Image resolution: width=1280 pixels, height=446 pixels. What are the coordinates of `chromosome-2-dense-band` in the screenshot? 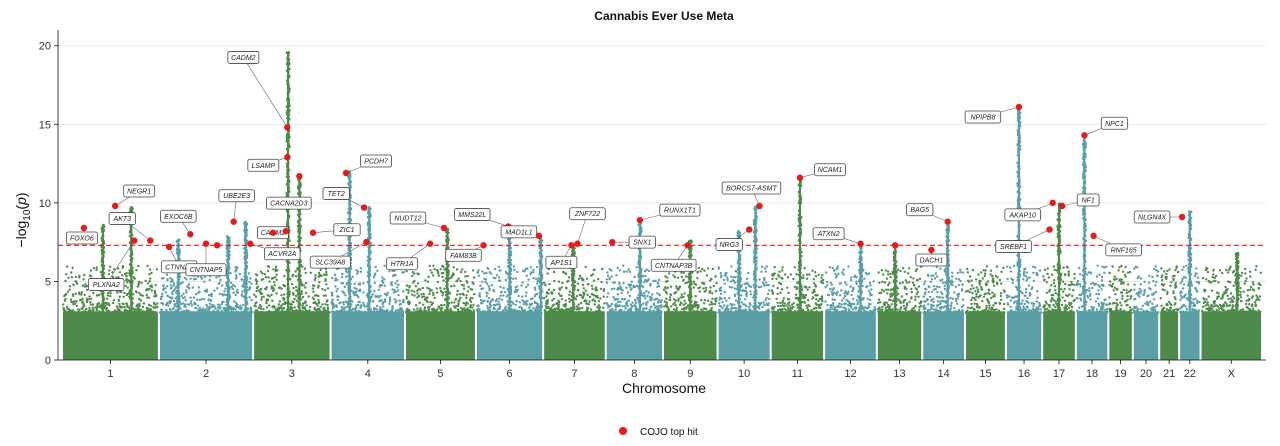 It's located at (206, 335).